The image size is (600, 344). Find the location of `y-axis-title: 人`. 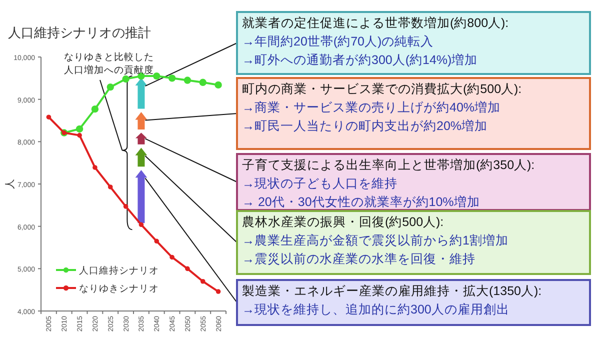

y-axis-title: 人 is located at coordinates (10, 184).